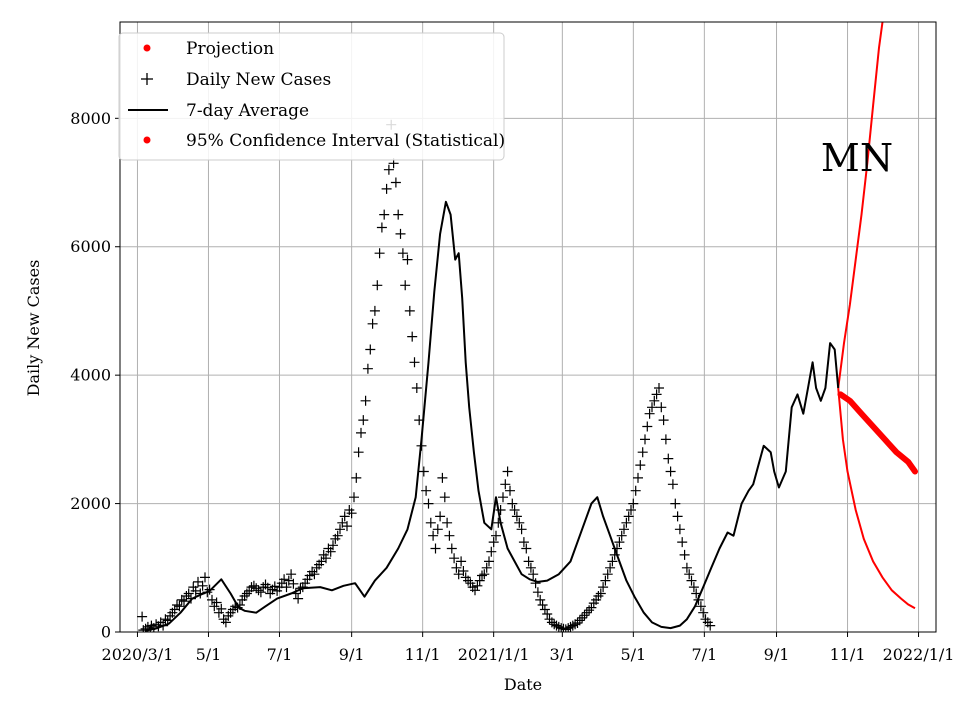 The height and width of the screenshot is (720, 960). I want to click on y-tick-label: 2000, so click(90, 503).